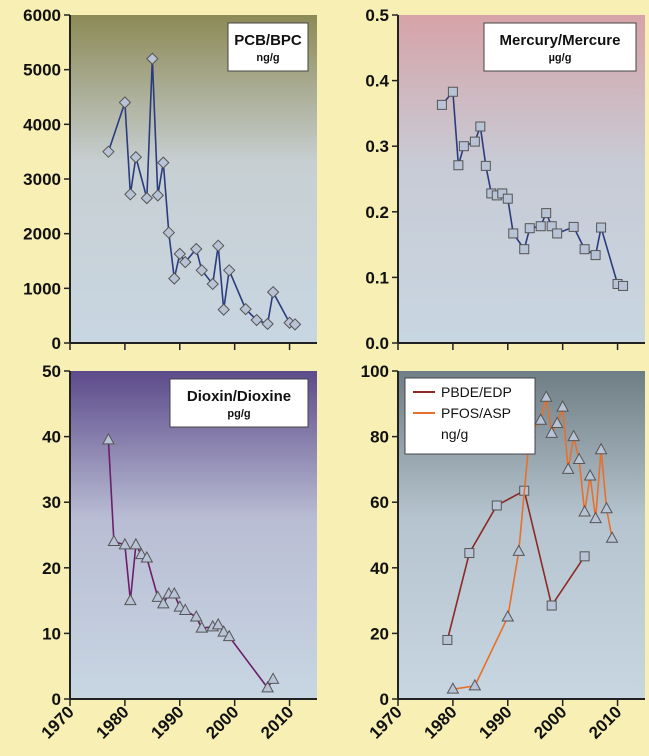 The width and height of the screenshot is (649, 756). What do you see at coordinates (42, 179) in the screenshot?
I see `y-tick-label: 3000` at bounding box center [42, 179].